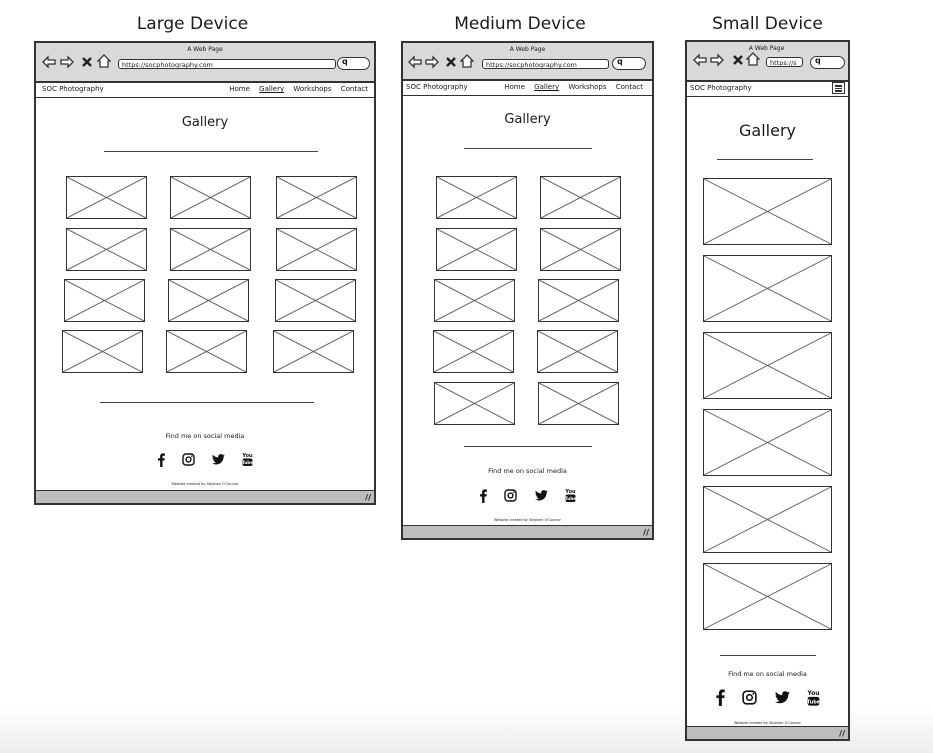  I want to click on hamburger-menu-icon, so click(838, 88).